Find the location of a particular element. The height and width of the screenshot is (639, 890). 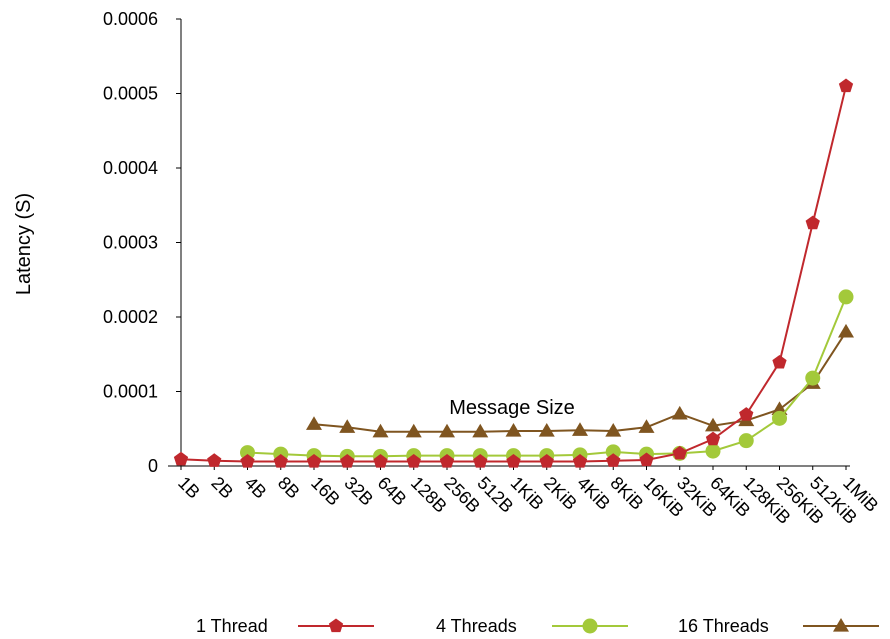

legend-item: 1 Thread is located at coordinates (285, 626).